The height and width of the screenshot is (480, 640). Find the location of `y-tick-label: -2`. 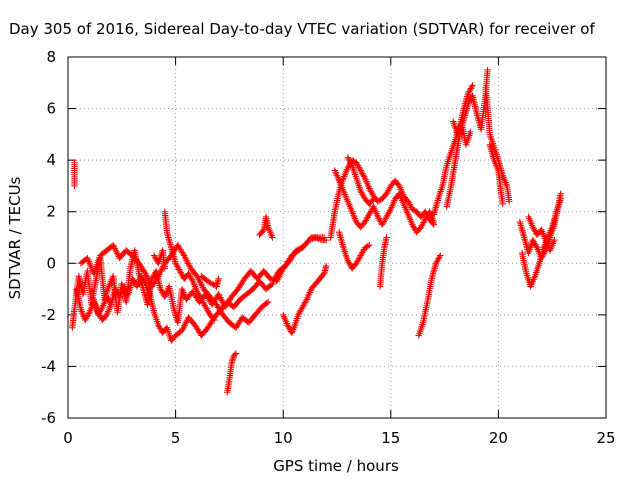

y-tick-label: -2 is located at coordinates (48, 315).